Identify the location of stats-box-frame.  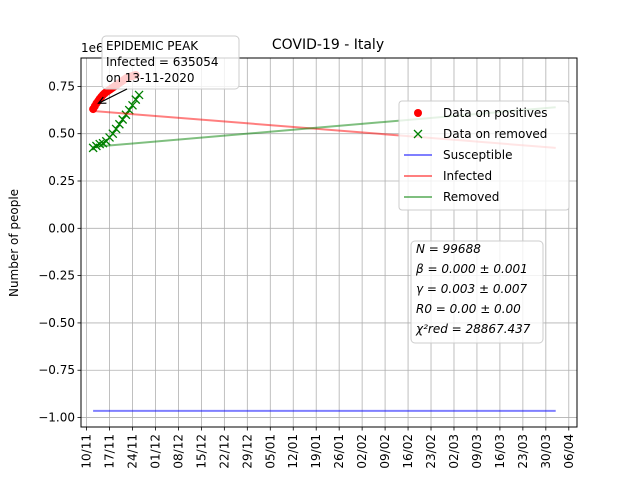
(477, 292).